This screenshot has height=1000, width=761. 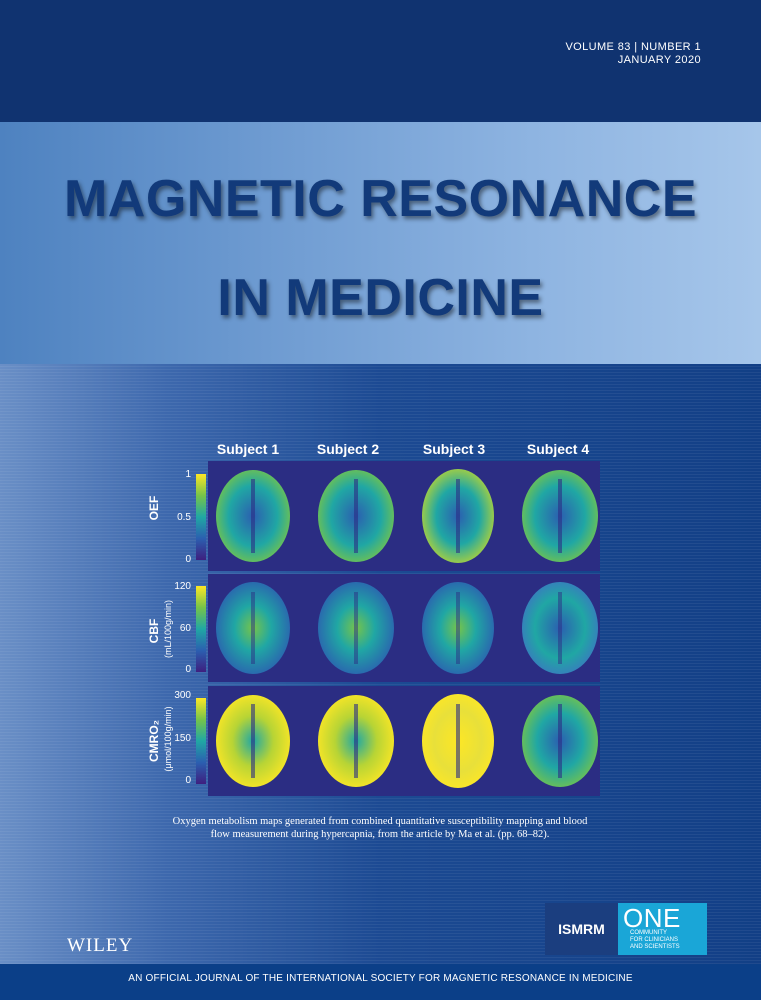 What do you see at coordinates (184, 517) in the screenshot?
I see `tick-oef-mid: 0.5` at bounding box center [184, 517].